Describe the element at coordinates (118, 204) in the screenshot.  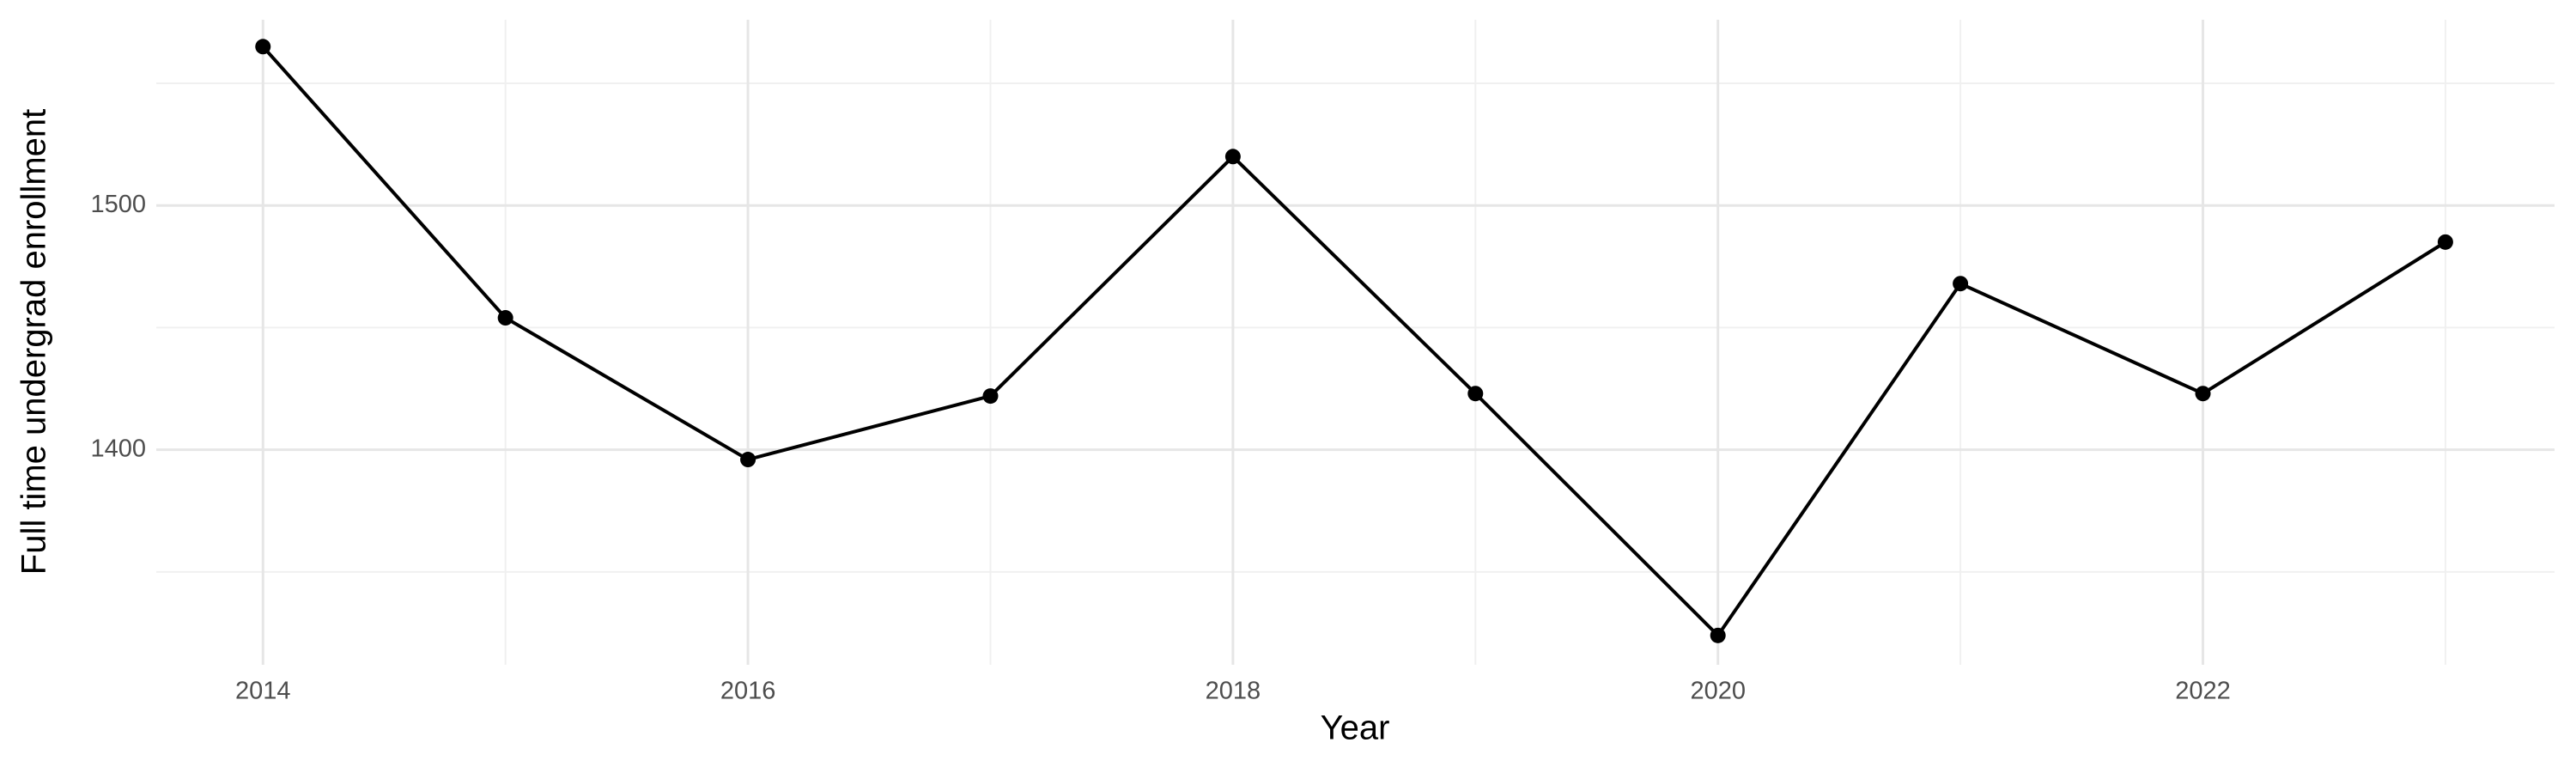
I see `y-tick-label: 1500` at that location.